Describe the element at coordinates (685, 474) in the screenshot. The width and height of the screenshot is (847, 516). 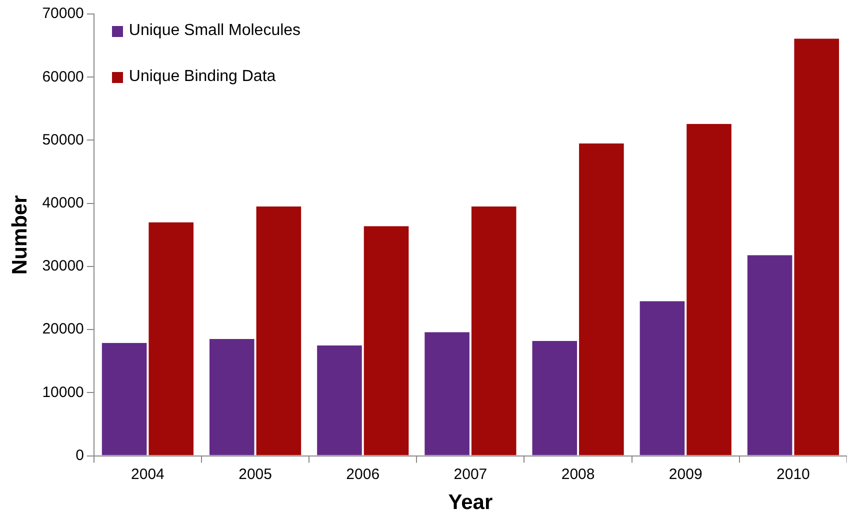
I see `x-tick-label: 2009` at that location.